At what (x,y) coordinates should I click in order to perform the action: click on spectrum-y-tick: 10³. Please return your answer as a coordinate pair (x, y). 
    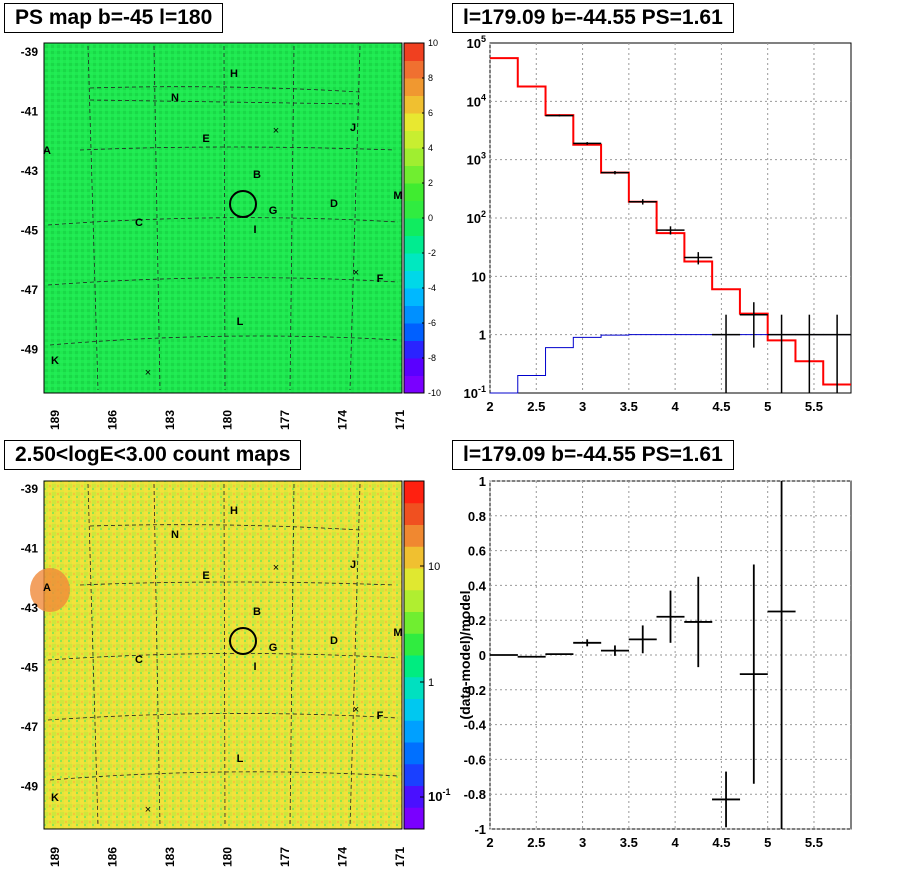
    Looking at the image, I should click on (476, 159).